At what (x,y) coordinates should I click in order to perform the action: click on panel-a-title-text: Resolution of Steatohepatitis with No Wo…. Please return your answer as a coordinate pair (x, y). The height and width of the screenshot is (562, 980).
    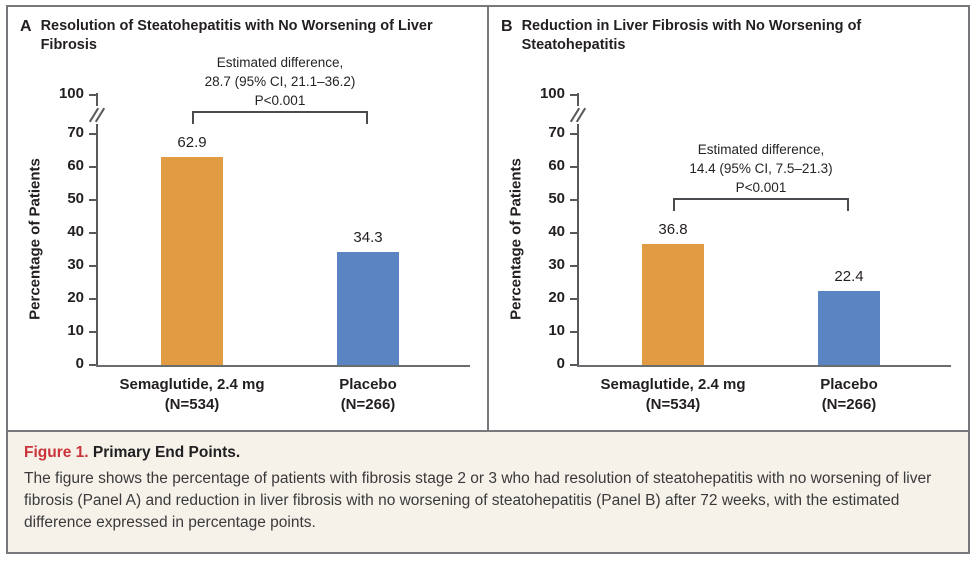
    Looking at the image, I should click on (236, 35).